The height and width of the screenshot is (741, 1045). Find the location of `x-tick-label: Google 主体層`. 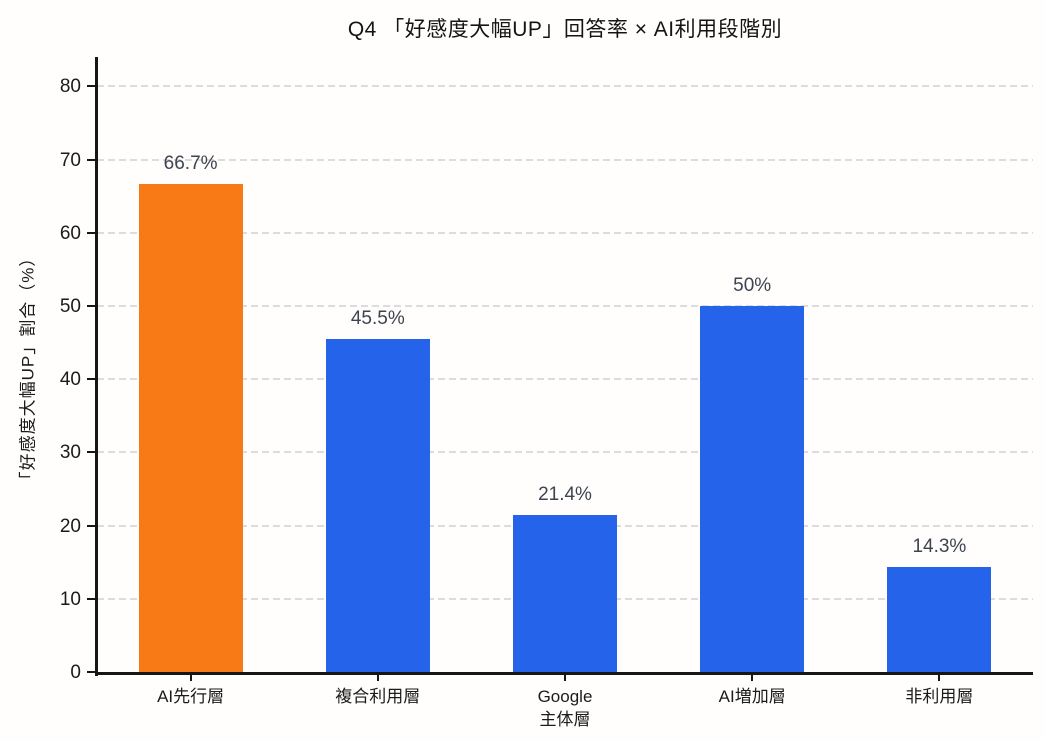

x-tick-label: Google 主体層 is located at coordinates (565, 708).